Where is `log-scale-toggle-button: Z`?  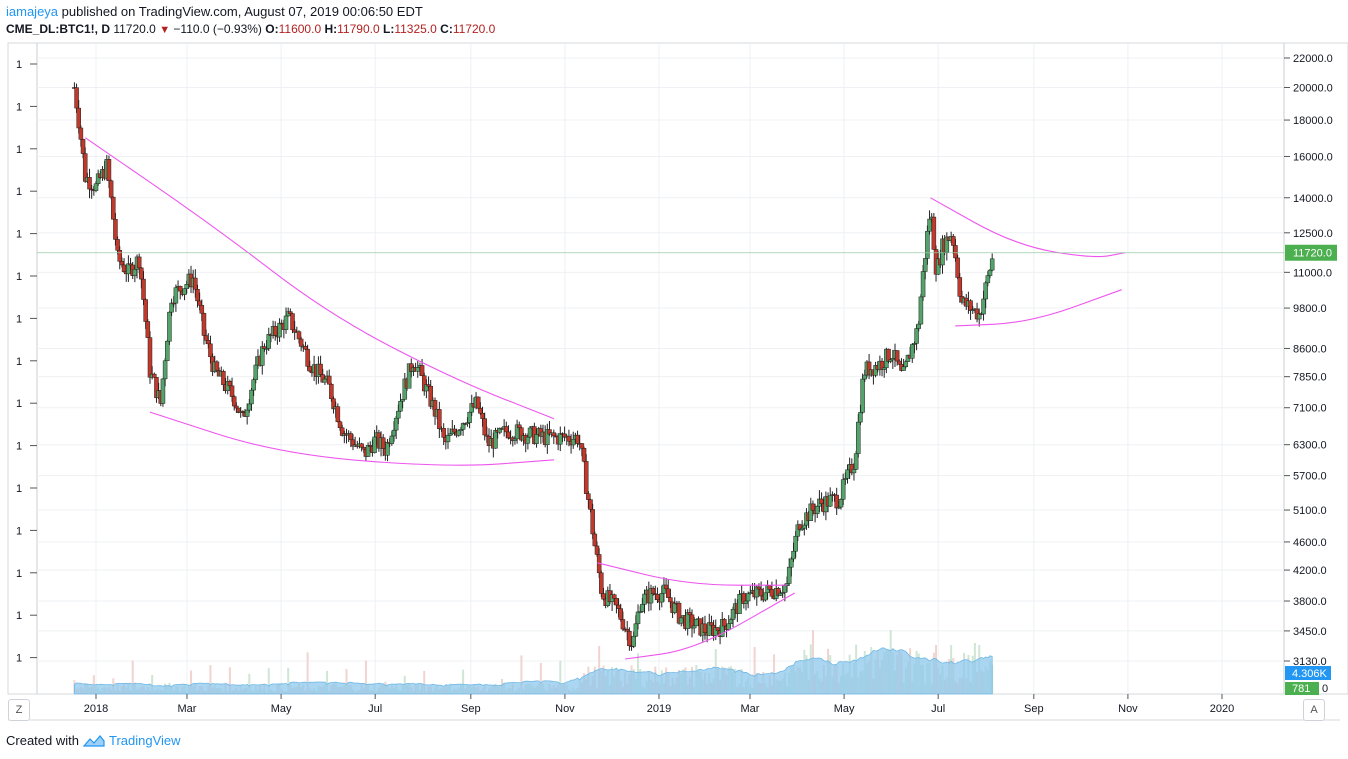
log-scale-toggle-button: Z is located at coordinates (19, 710).